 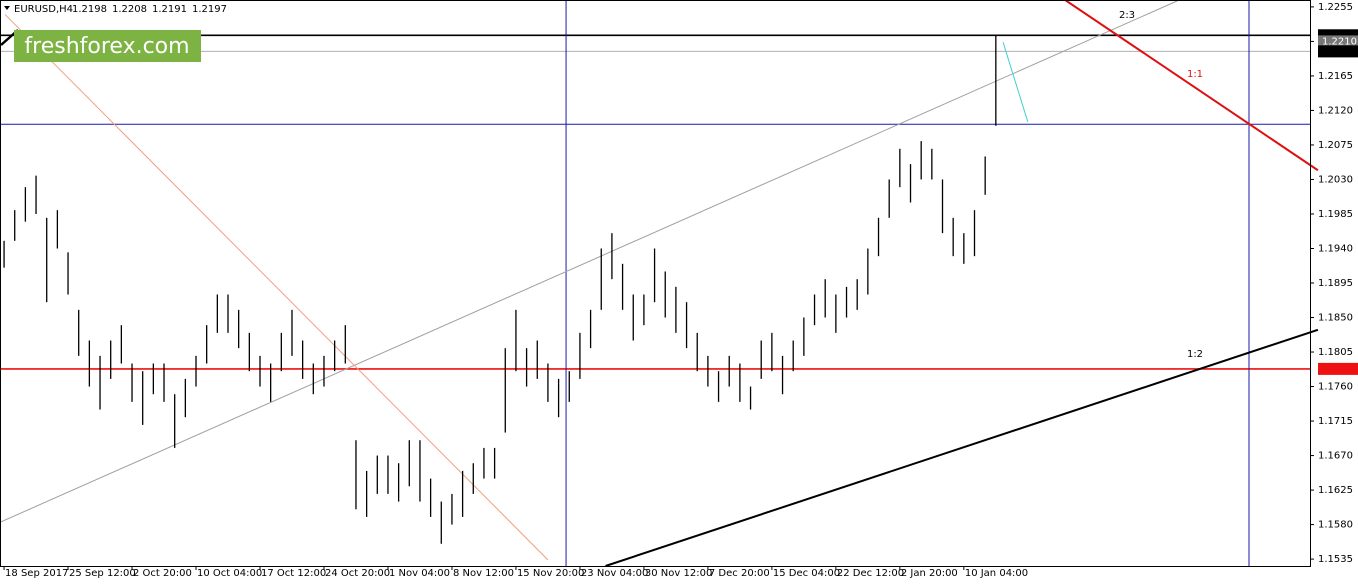 What do you see at coordinates (7, 8) in the screenshot?
I see `menu-arrow` at bounding box center [7, 8].